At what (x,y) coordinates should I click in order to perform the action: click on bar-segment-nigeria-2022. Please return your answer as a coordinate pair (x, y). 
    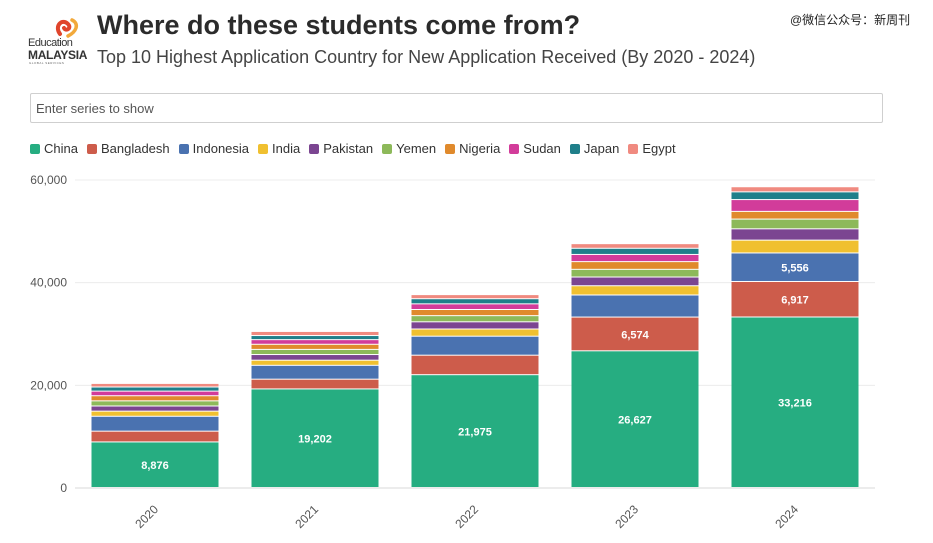
    Looking at the image, I should click on (475, 313).